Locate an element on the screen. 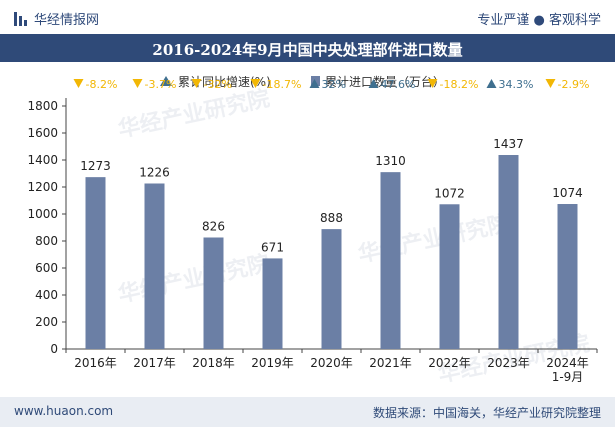 Image resolution: width=615 pixels, height=427 pixels. x-tick-label: 2022年 is located at coordinates (449, 363).